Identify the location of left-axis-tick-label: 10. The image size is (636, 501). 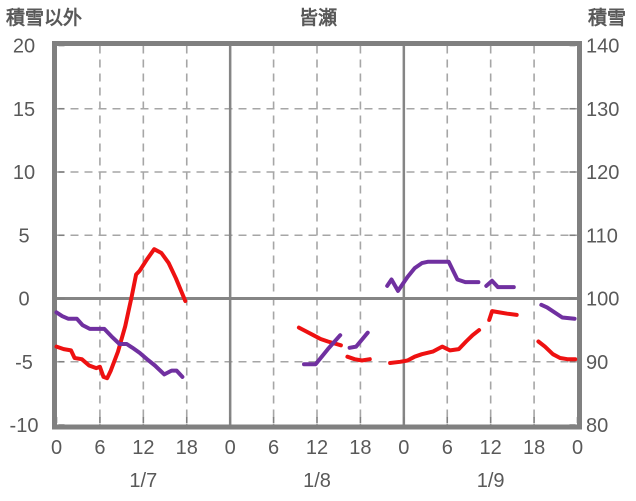
(24, 173).